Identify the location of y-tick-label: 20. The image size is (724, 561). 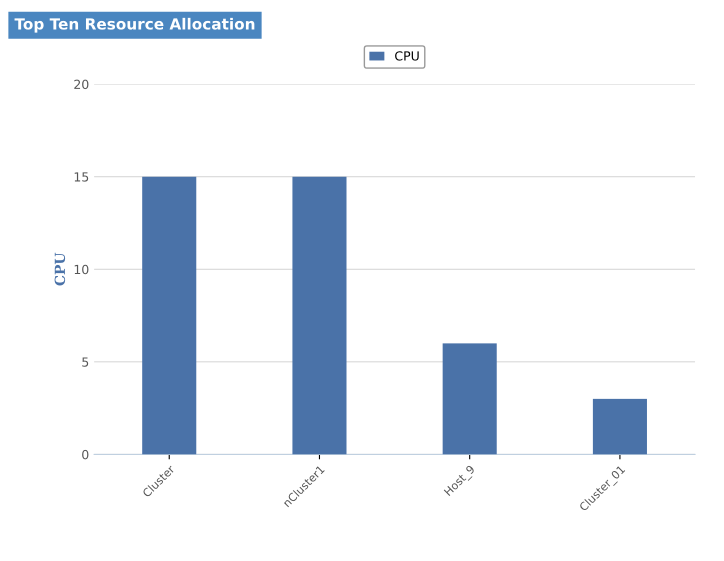
(81, 85).